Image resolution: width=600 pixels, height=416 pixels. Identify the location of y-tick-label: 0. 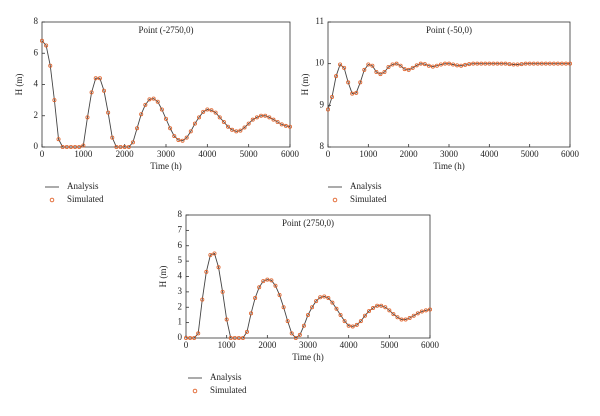
(180, 337).